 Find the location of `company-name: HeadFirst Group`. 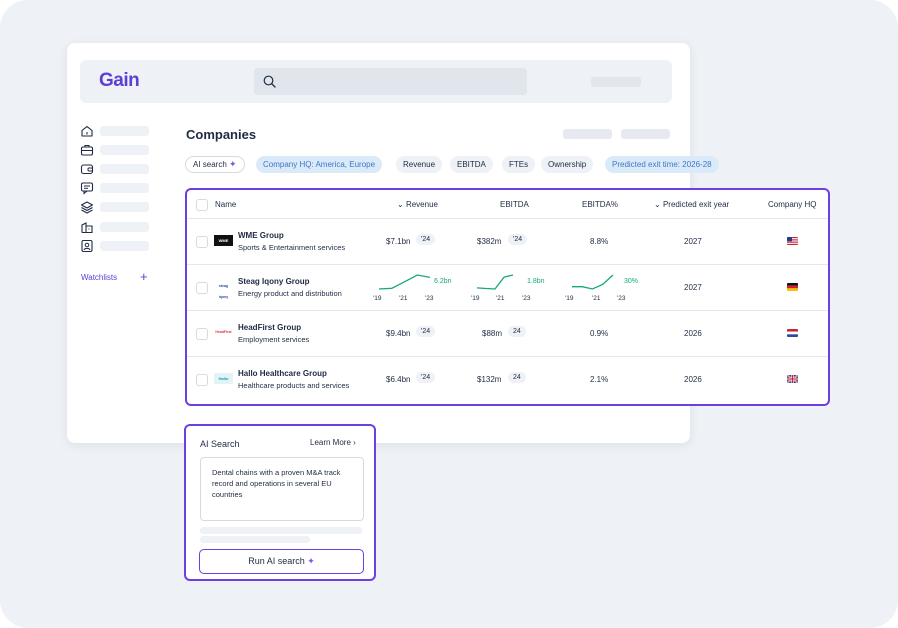

company-name: HeadFirst Group is located at coordinates (270, 327).